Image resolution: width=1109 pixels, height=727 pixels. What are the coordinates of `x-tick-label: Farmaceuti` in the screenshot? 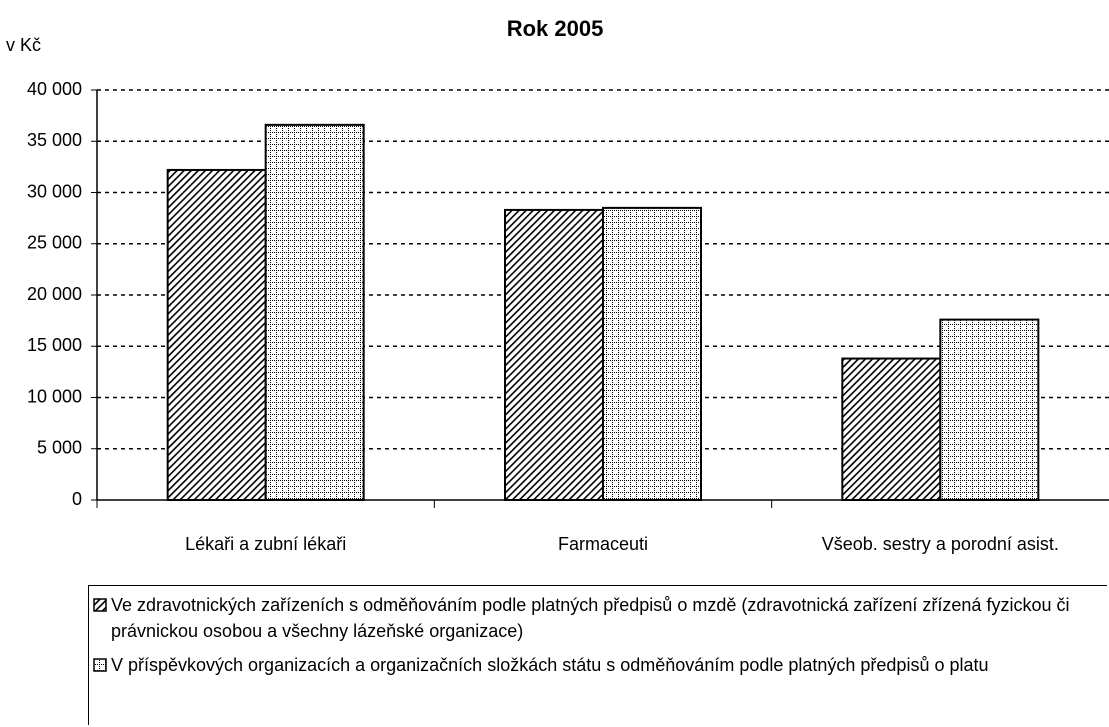 It's located at (603, 544).